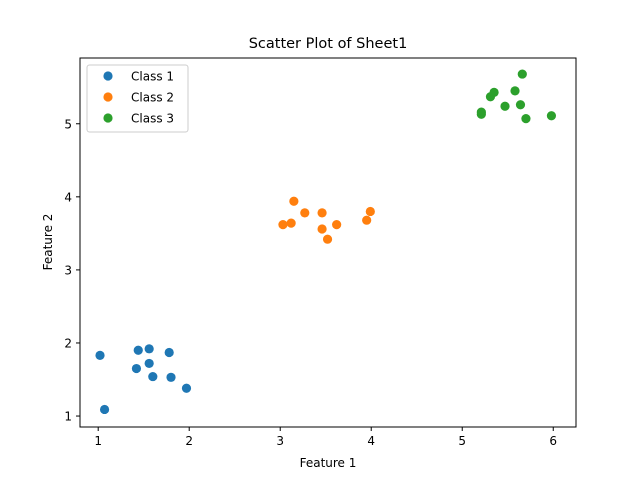  I want to click on y-tick-label: 4, so click(68, 197).